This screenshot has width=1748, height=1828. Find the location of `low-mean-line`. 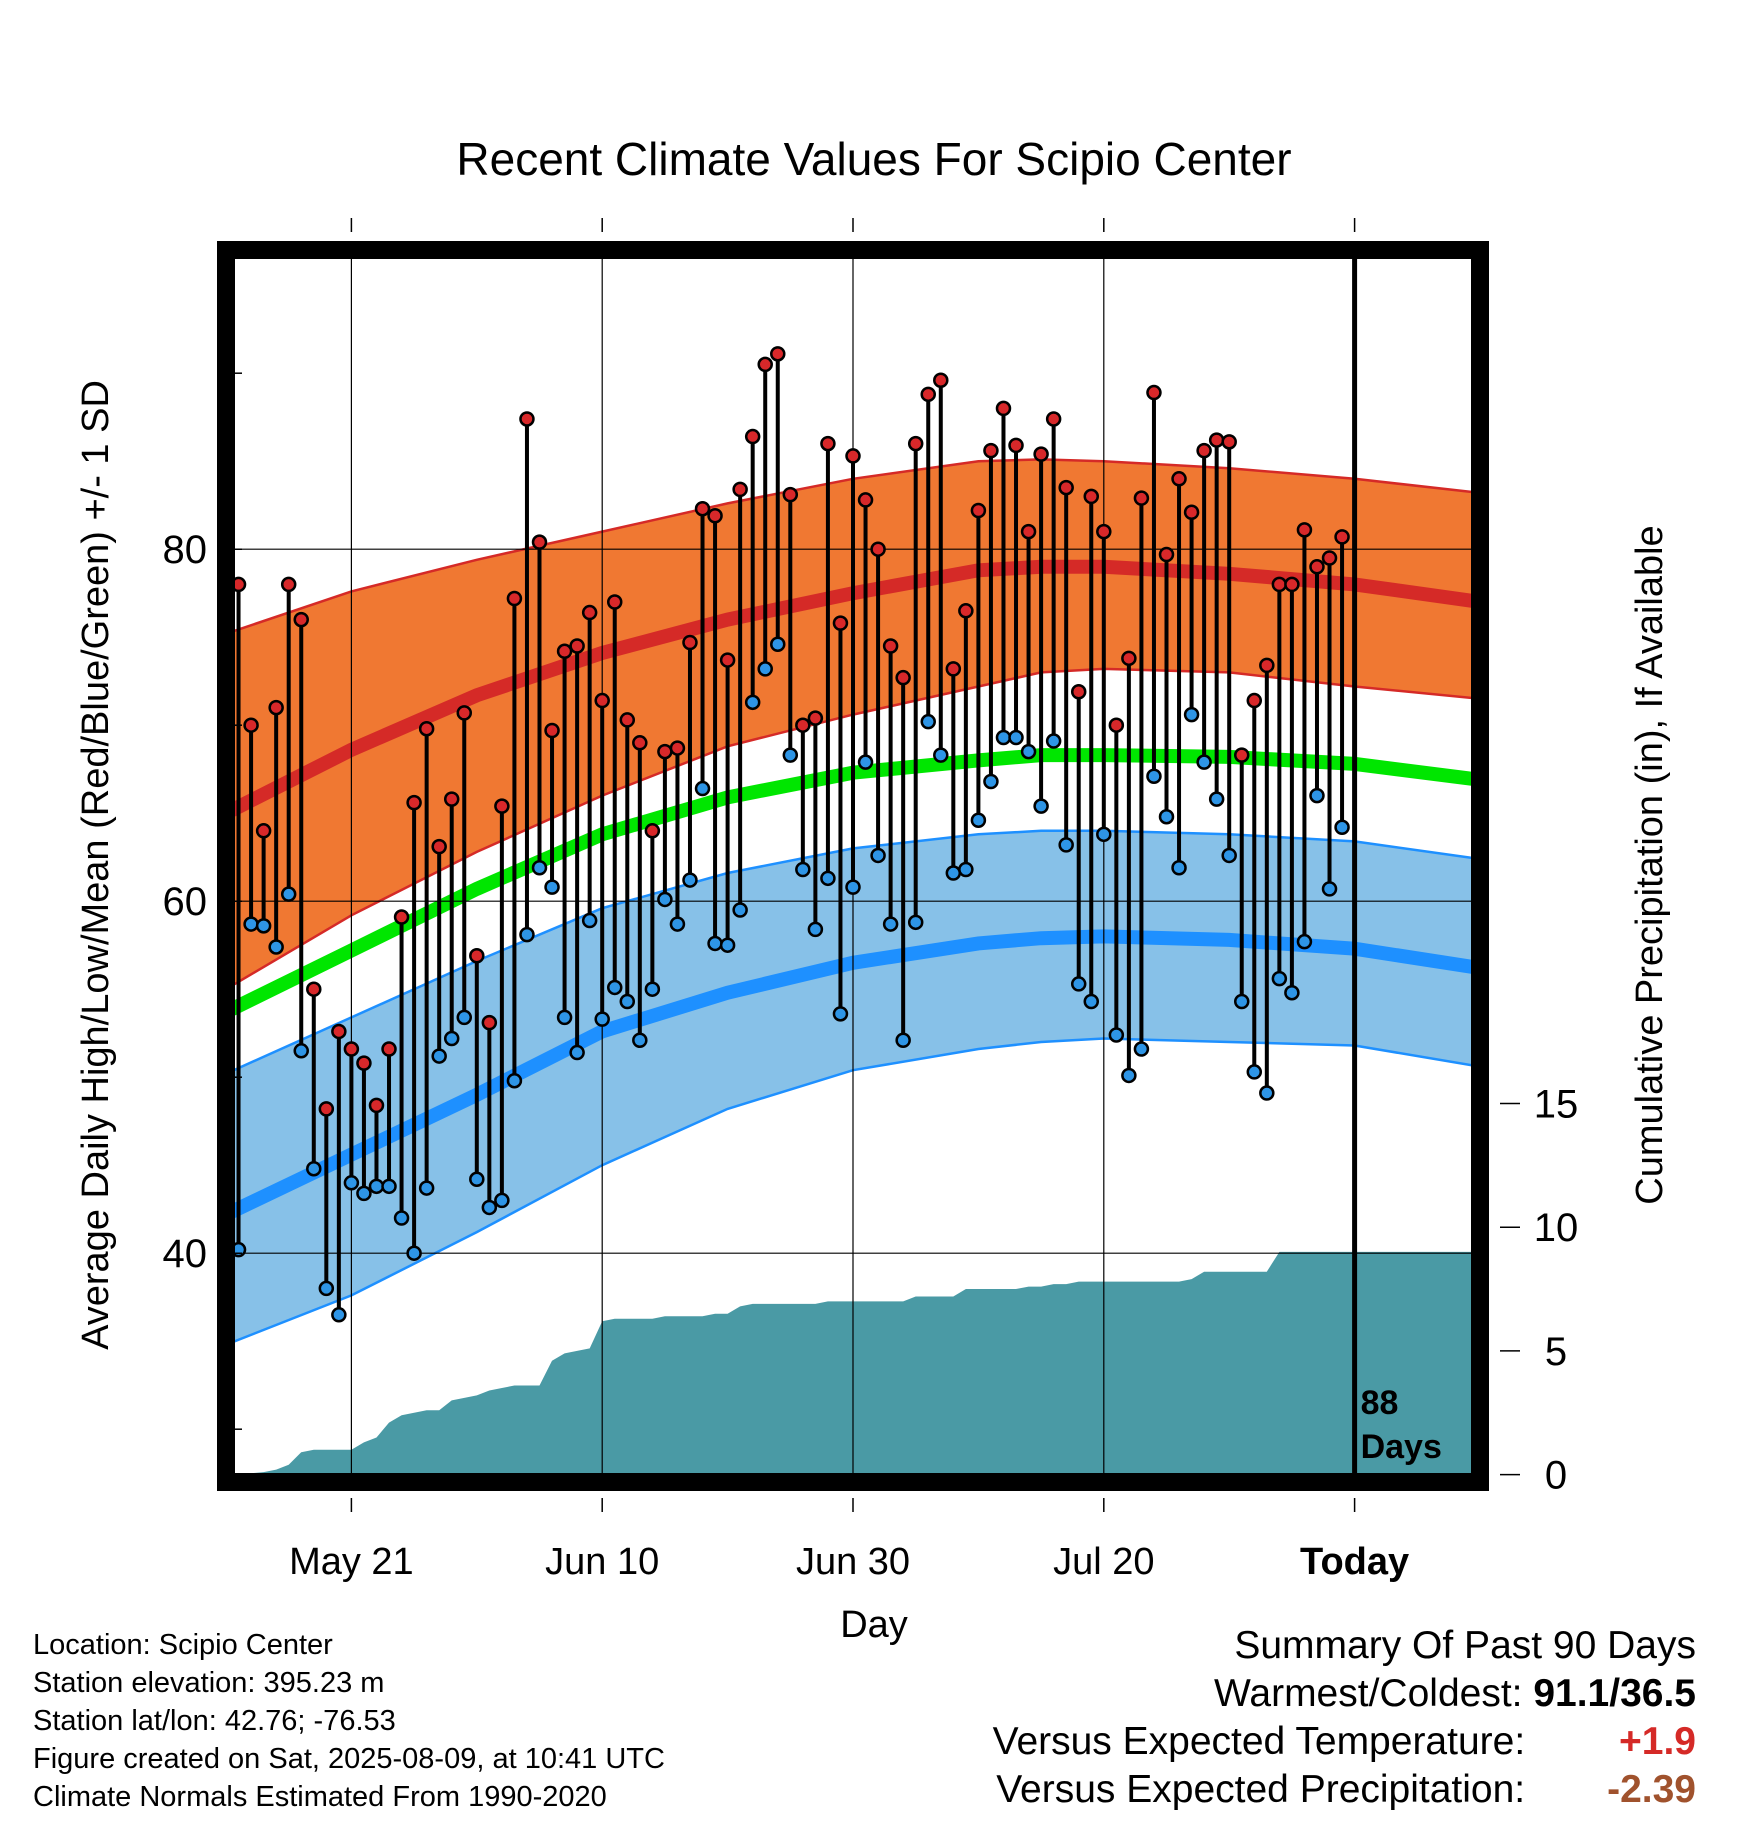

low-mean-line is located at coordinates (853, 1075).